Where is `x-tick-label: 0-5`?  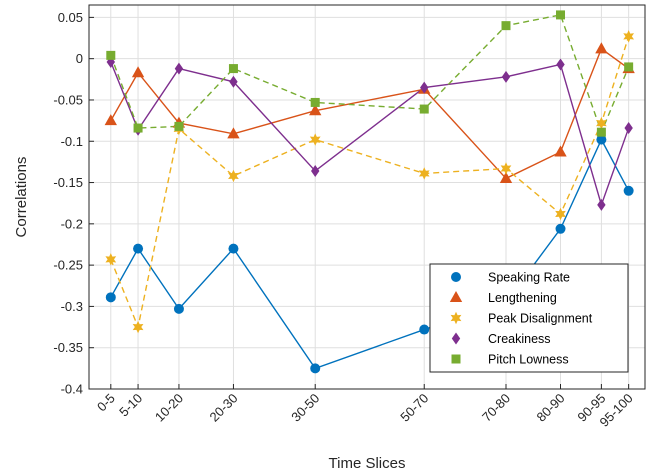
x-tick-label: 0-5 is located at coordinates (106, 403).